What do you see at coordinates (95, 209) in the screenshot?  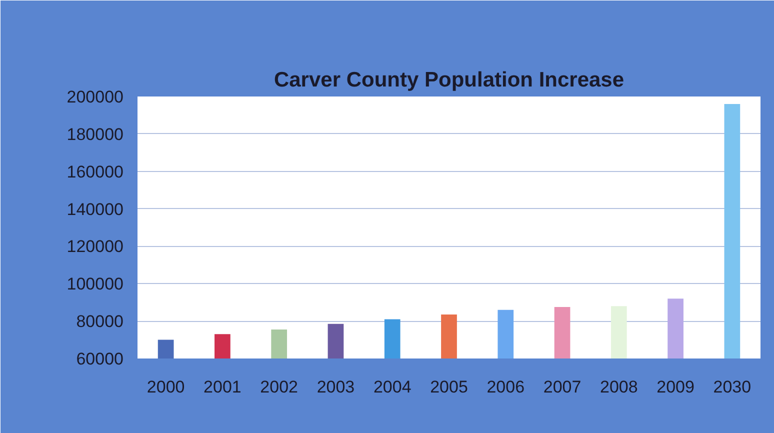 I see `y-tick-label: 140000` at bounding box center [95, 209].